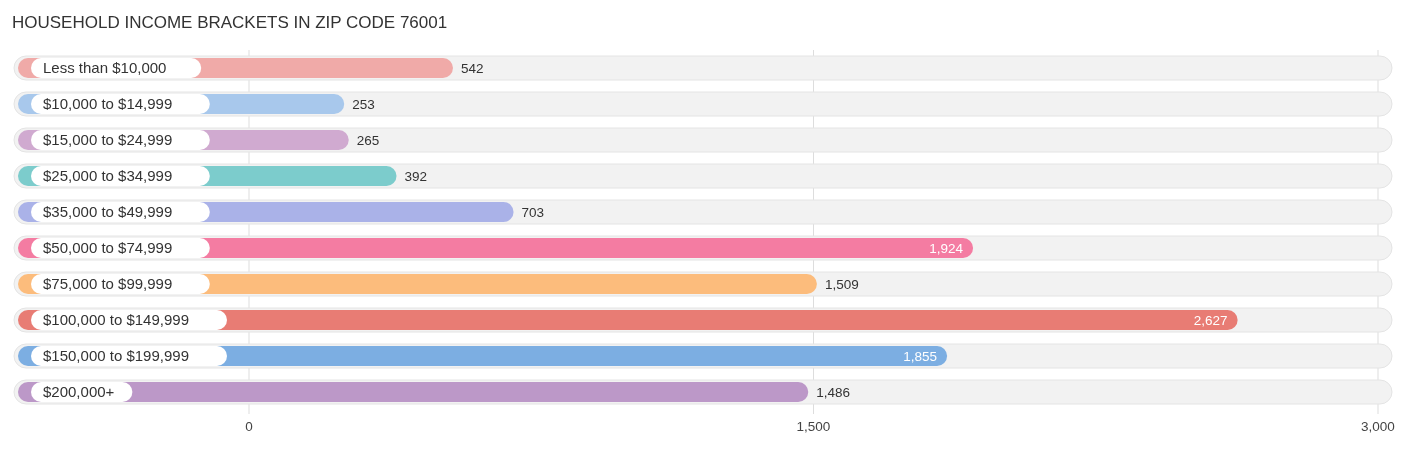 The width and height of the screenshot is (1406, 449). What do you see at coordinates (108, 103) in the screenshot?
I see `y-tick-label: $10,000 to $14,999` at bounding box center [108, 103].